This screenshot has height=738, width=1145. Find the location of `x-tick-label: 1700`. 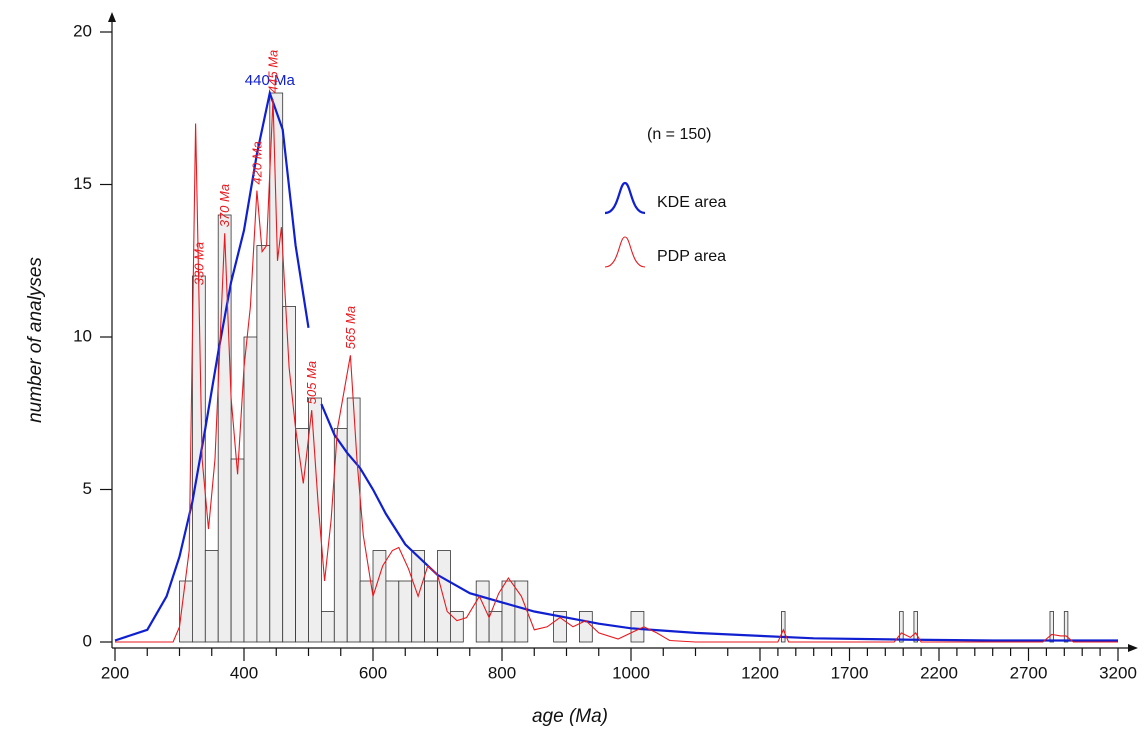

x-tick-label: 1700 is located at coordinates (850, 672).